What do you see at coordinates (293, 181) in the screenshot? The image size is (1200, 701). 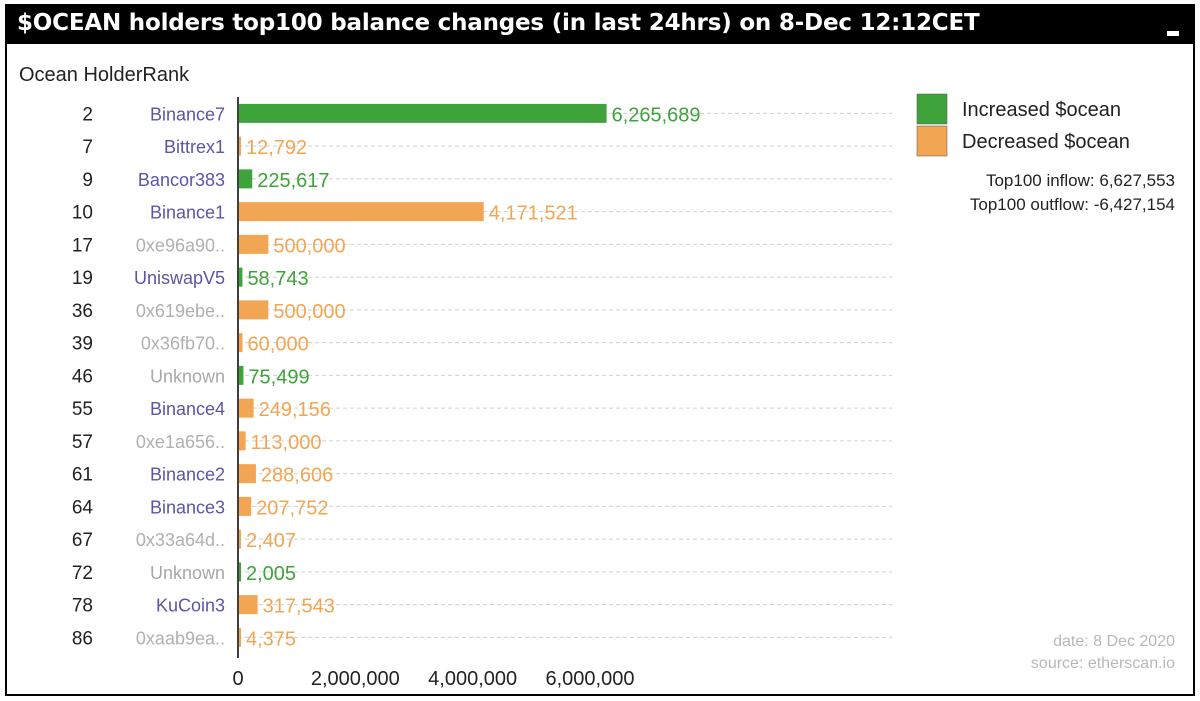 I see `value-label: 225,617` at bounding box center [293, 181].